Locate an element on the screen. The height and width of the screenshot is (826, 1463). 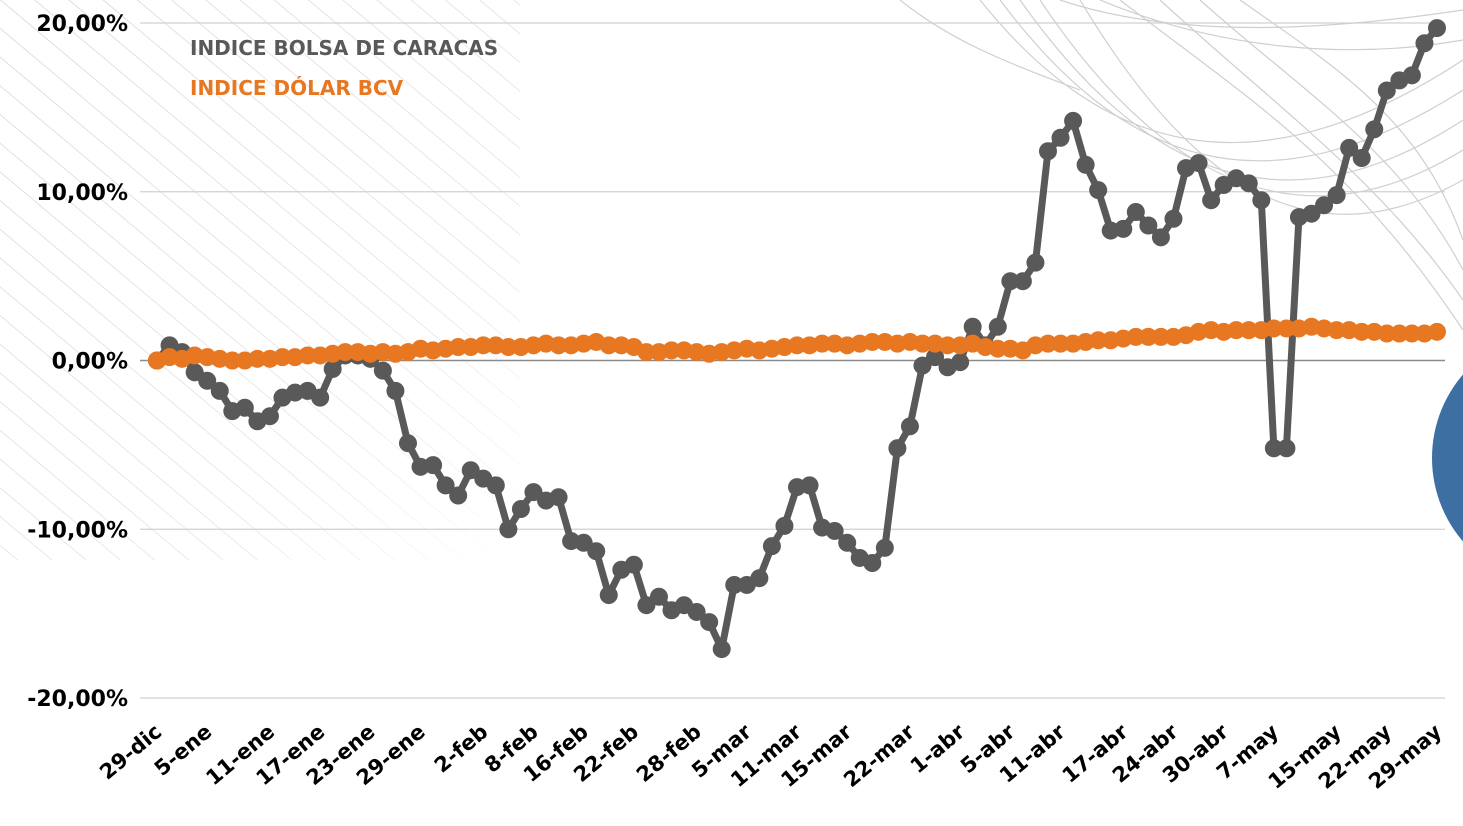
x-tick-label: 2-feb is located at coordinates (461, 748).